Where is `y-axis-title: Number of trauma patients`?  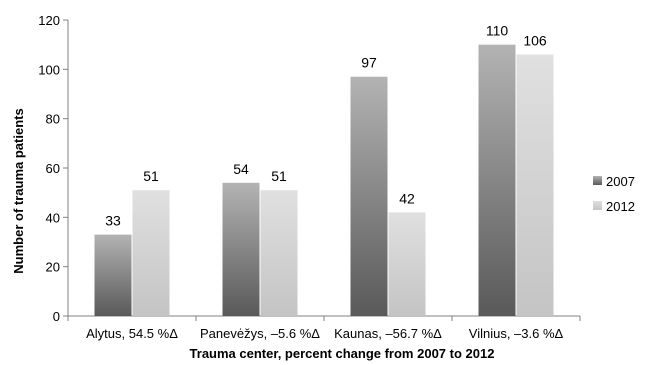
y-axis-title: Number of trauma patients is located at coordinates (18, 190).